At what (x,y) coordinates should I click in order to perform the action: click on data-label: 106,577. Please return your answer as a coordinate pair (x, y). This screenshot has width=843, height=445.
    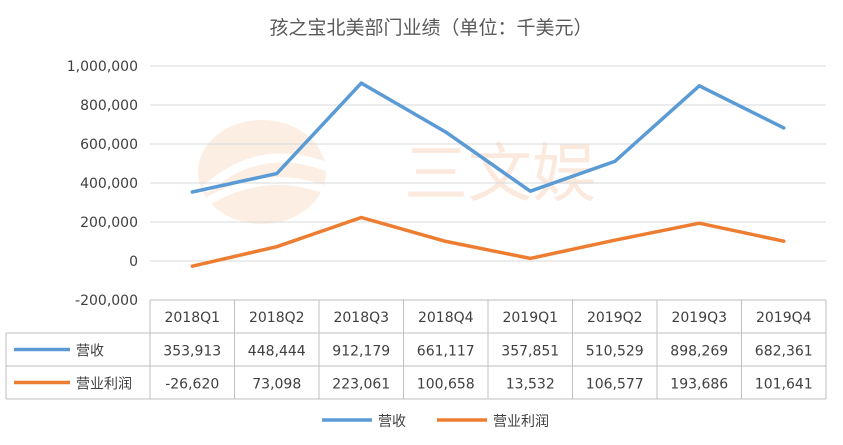
    Looking at the image, I should click on (615, 385).